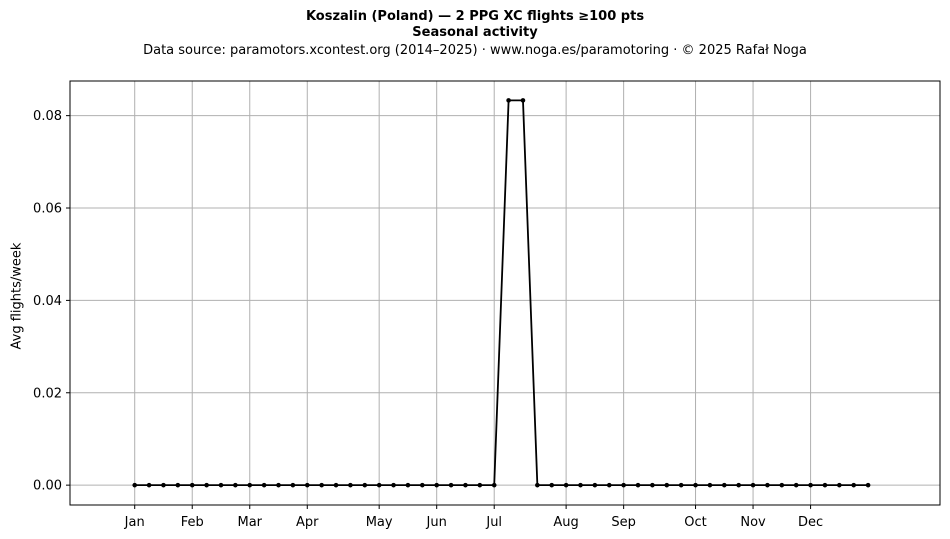 The width and height of the screenshot is (950, 539). Describe the element at coordinates (307, 522) in the screenshot. I see `x-tick-label: Apr` at that location.